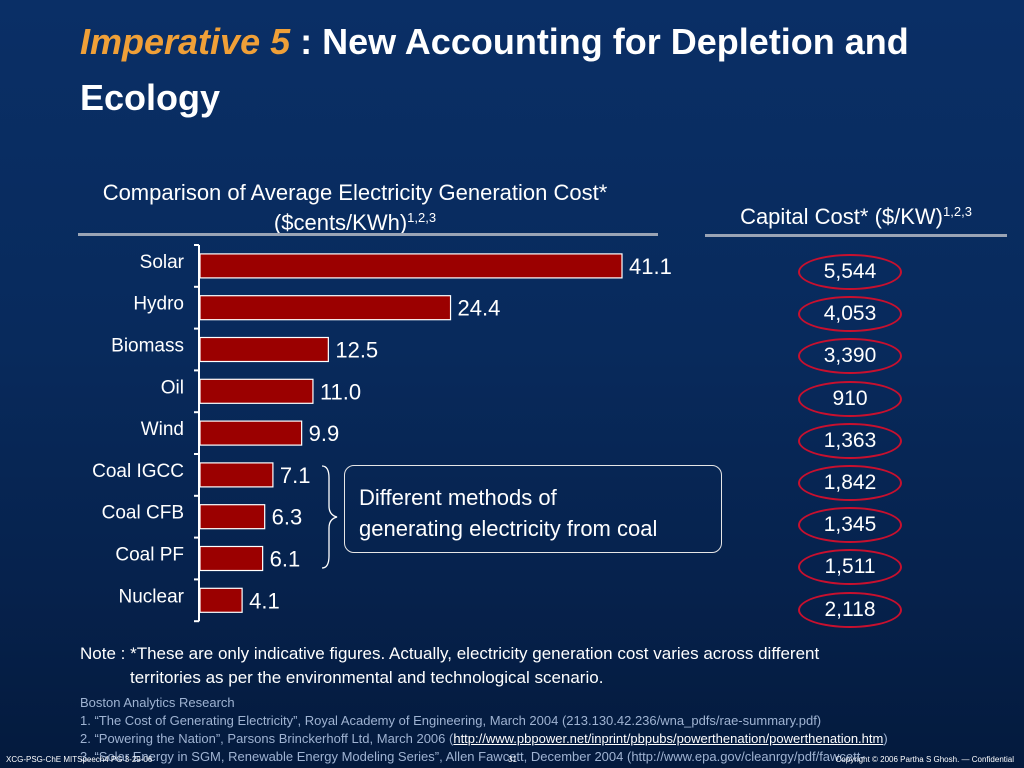  What do you see at coordinates (285, 559) in the screenshot?
I see `bar-value-label: 6.1` at bounding box center [285, 559].